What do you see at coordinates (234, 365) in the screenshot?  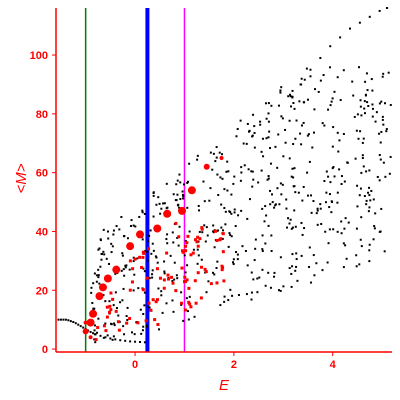 I see `x-tick-label: 2` at bounding box center [234, 365].